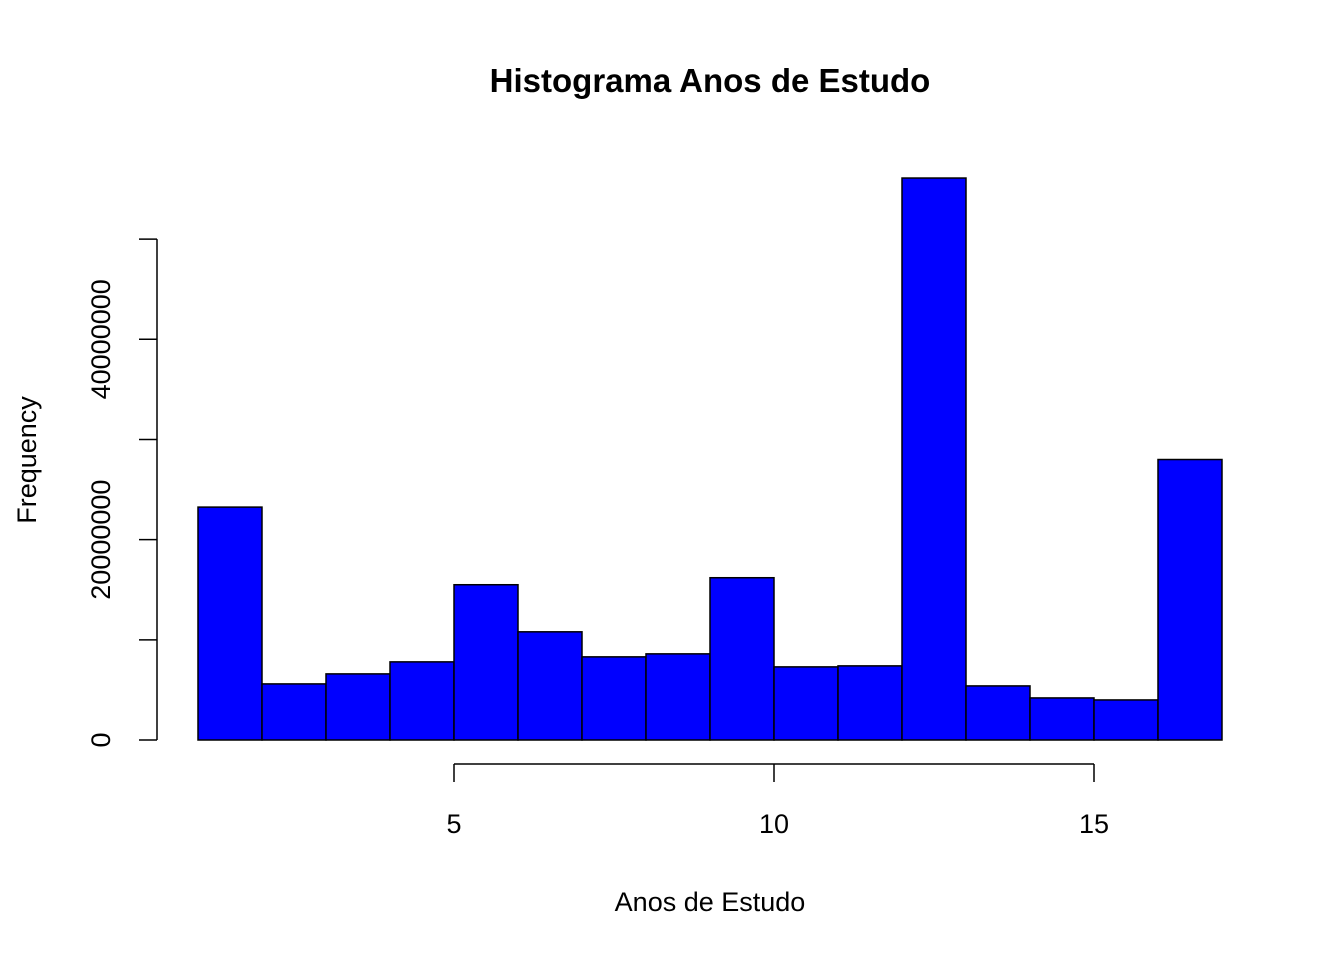 The width and height of the screenshot is (1344, 960). What do you see at coordinates (710, 902) in the screenshot?
I see `x-axis-label: Anos de Estudo` at bounding box center [710, 902].